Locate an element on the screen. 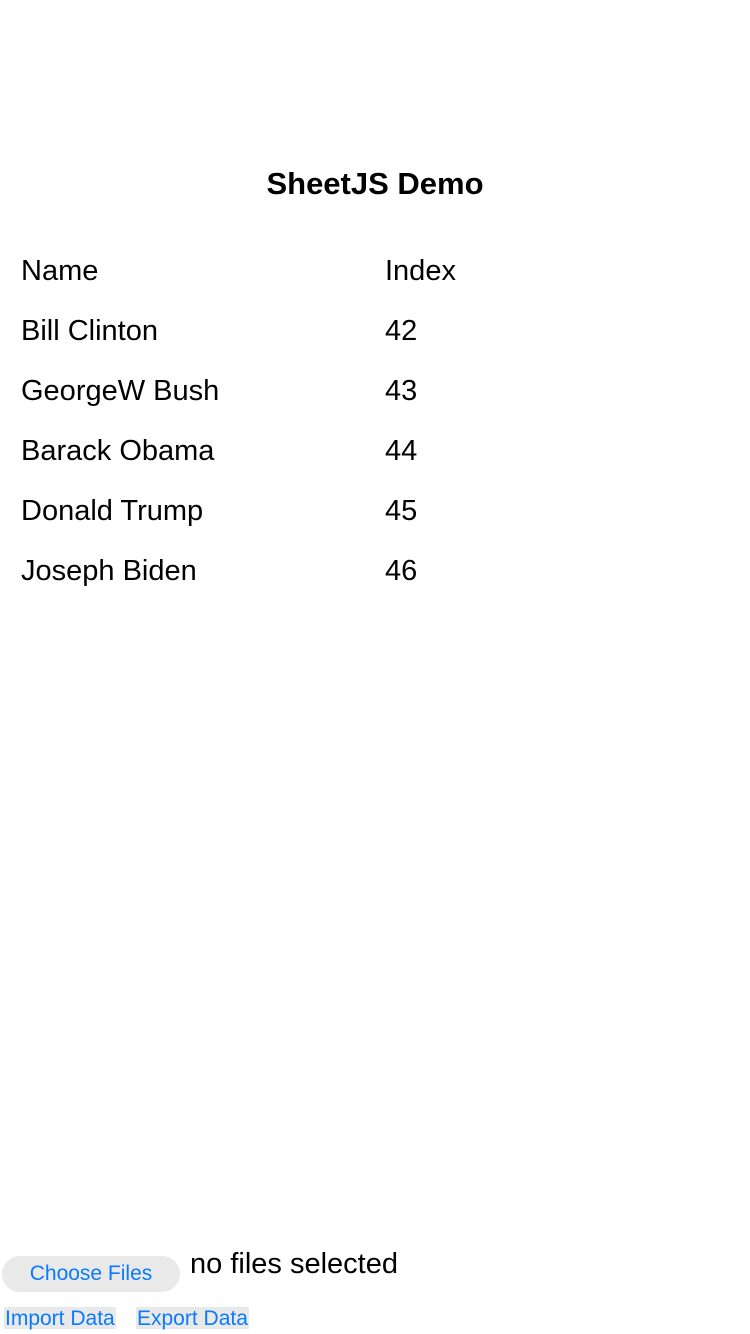 Image resolution: width=750 pixels, height=1334 pixels. cell-name: GeorgeW Bush is located at coordinates (120, 391).